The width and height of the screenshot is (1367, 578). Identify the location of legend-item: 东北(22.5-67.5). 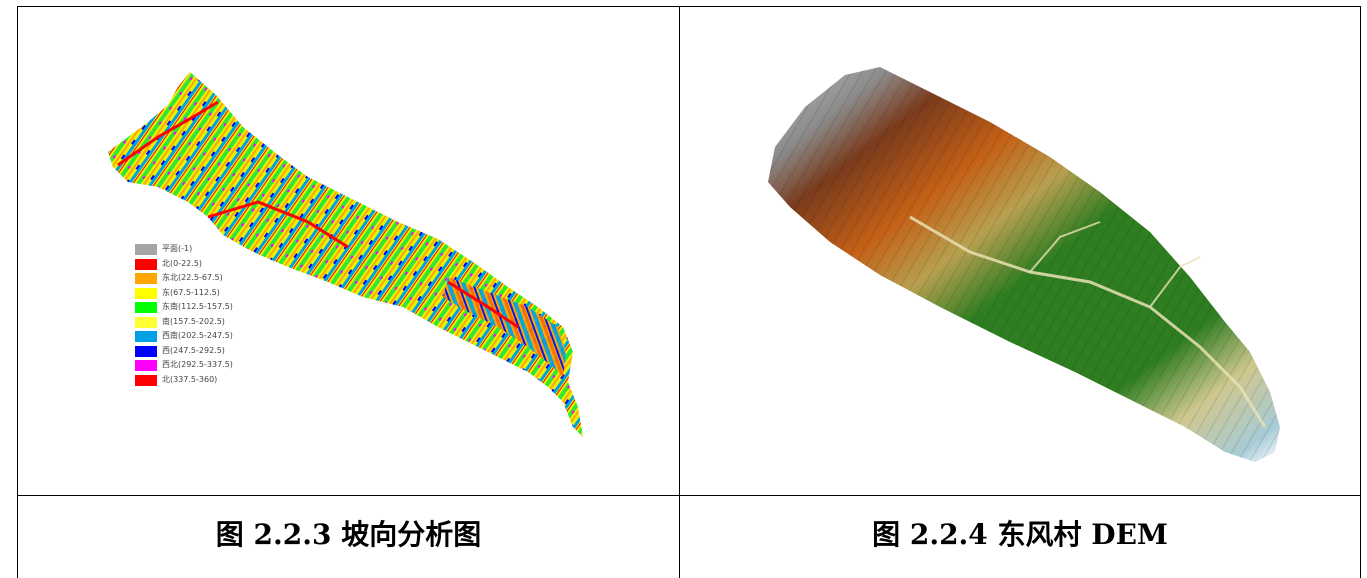
(205, 279).